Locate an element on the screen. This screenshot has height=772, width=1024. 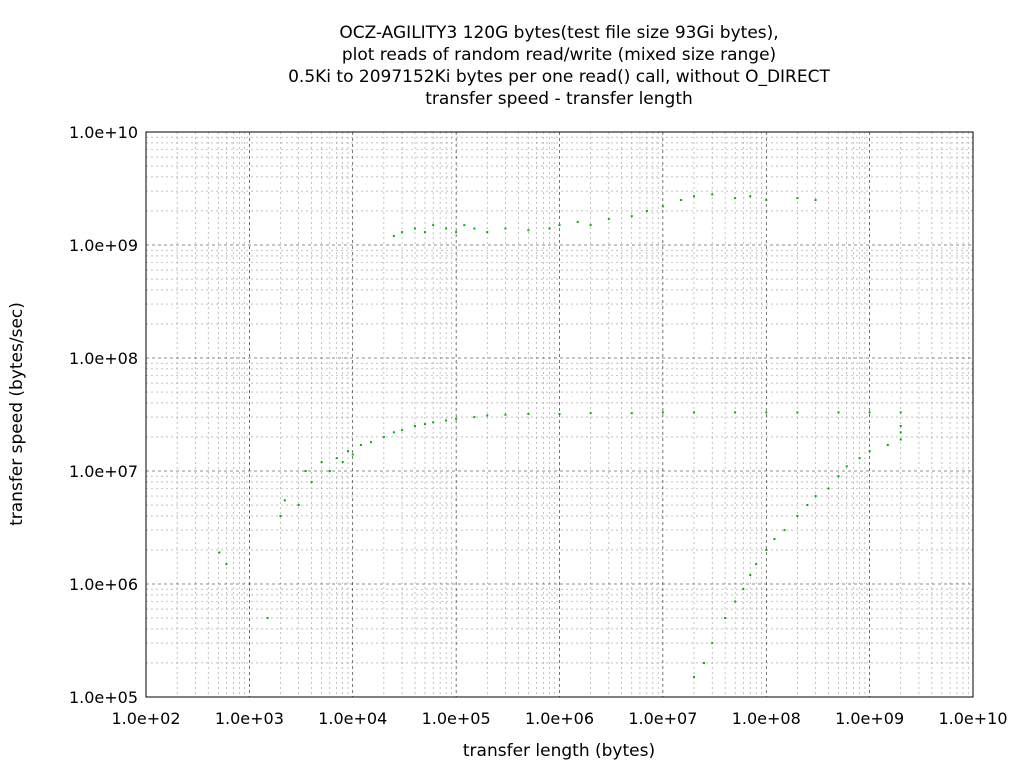
y-axis-label: transfer speed (bytes/sec) is located at coordinates (17, 414).